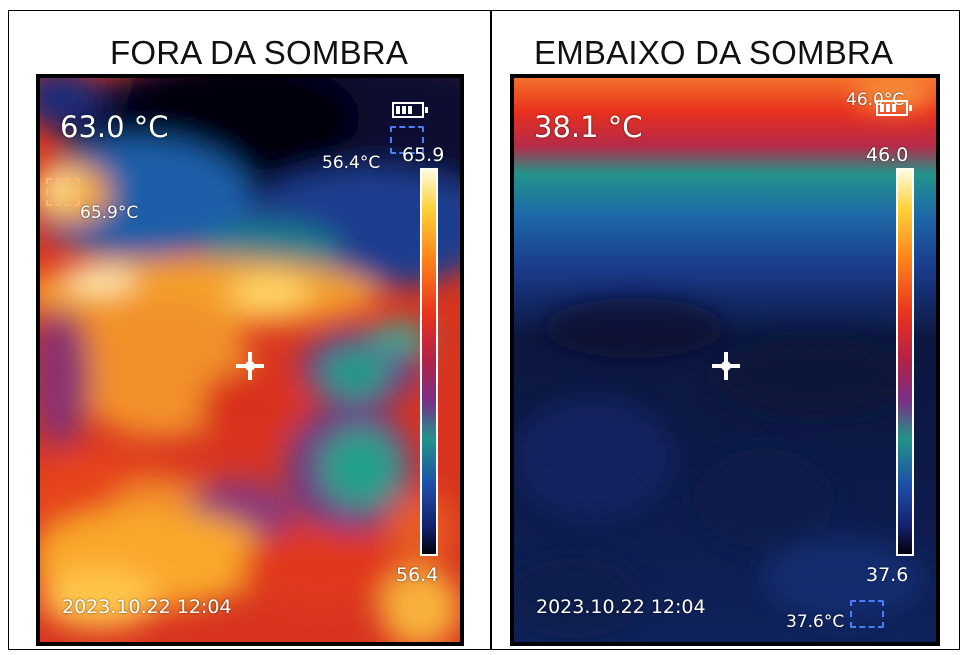 Image resolution: width=968 pixels, height=655 pixels. I want to click on left-caption: FORA DA SOMBRA, so click(259, 52).